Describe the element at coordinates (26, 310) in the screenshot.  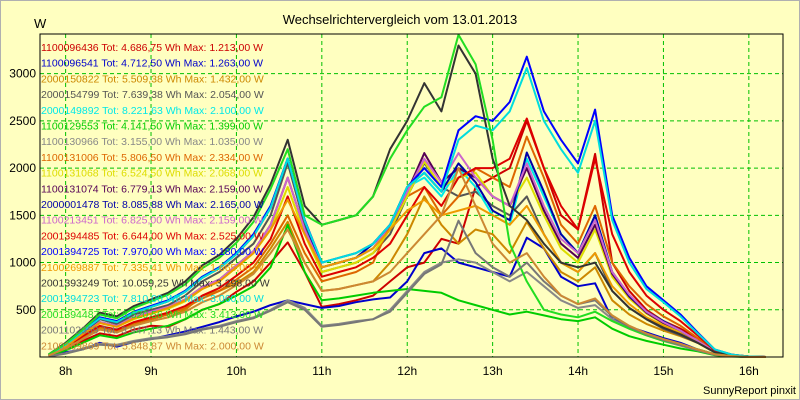
I see `y-tick-label: 500` at that location.